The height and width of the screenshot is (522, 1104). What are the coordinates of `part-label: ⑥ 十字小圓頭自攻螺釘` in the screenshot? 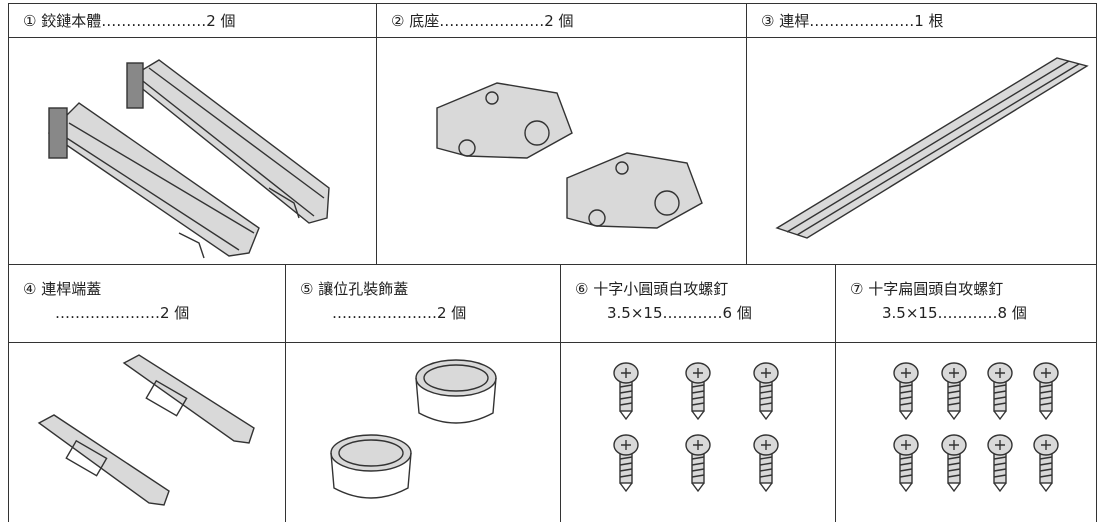 It's located at (652, 289).